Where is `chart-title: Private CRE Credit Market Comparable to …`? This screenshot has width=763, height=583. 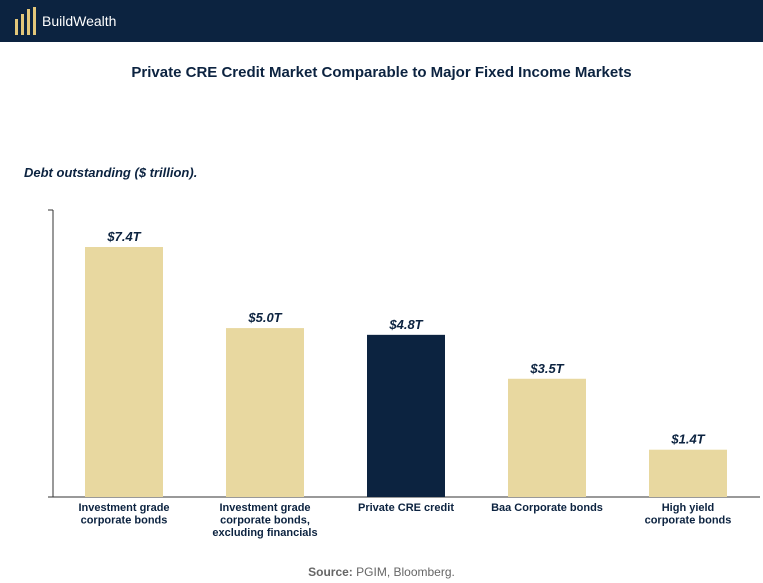 chart-title: Private CRE Credit Market Comparable to … is located at coordinates (381, 72).